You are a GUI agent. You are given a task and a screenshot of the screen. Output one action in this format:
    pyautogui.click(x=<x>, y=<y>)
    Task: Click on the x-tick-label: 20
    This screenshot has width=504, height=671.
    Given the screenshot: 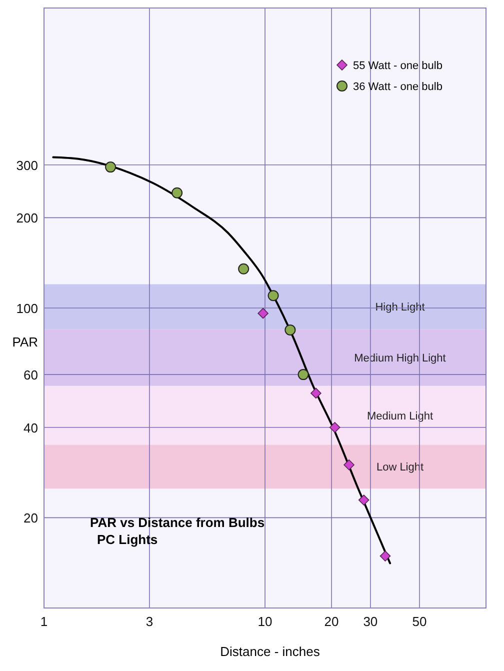 What is the action you would take?
    pyautogui.click(x=331, y=621)
    